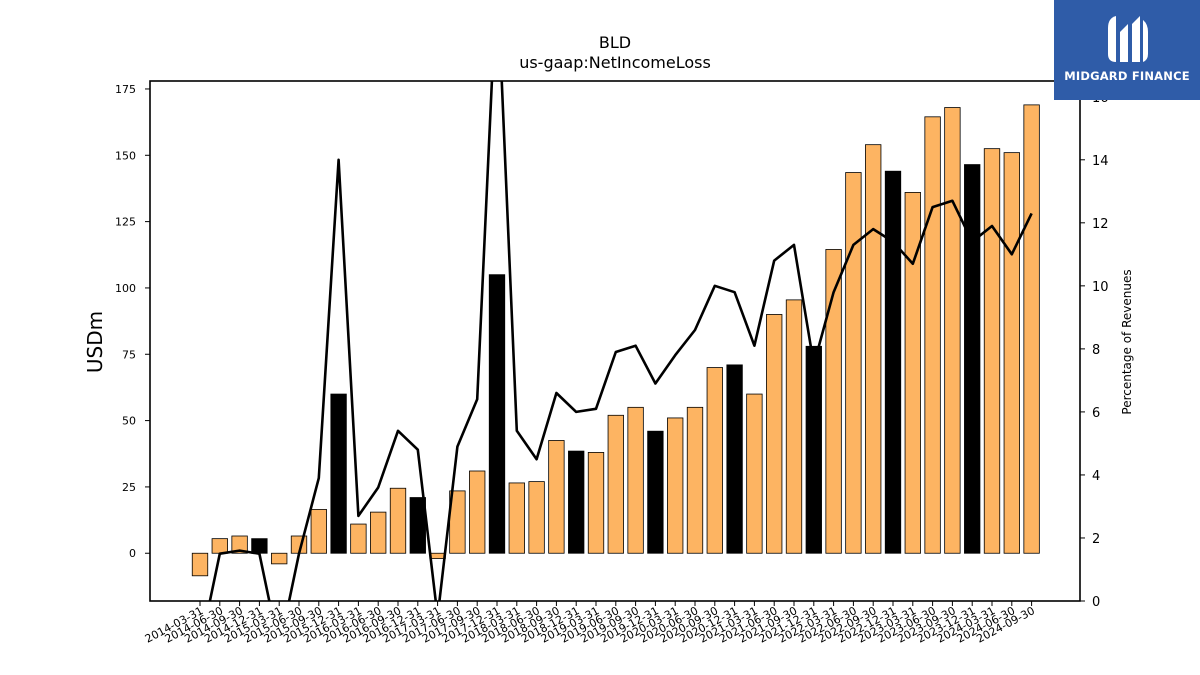  I want to click on y-tick-label: 50, so click(129, 421).